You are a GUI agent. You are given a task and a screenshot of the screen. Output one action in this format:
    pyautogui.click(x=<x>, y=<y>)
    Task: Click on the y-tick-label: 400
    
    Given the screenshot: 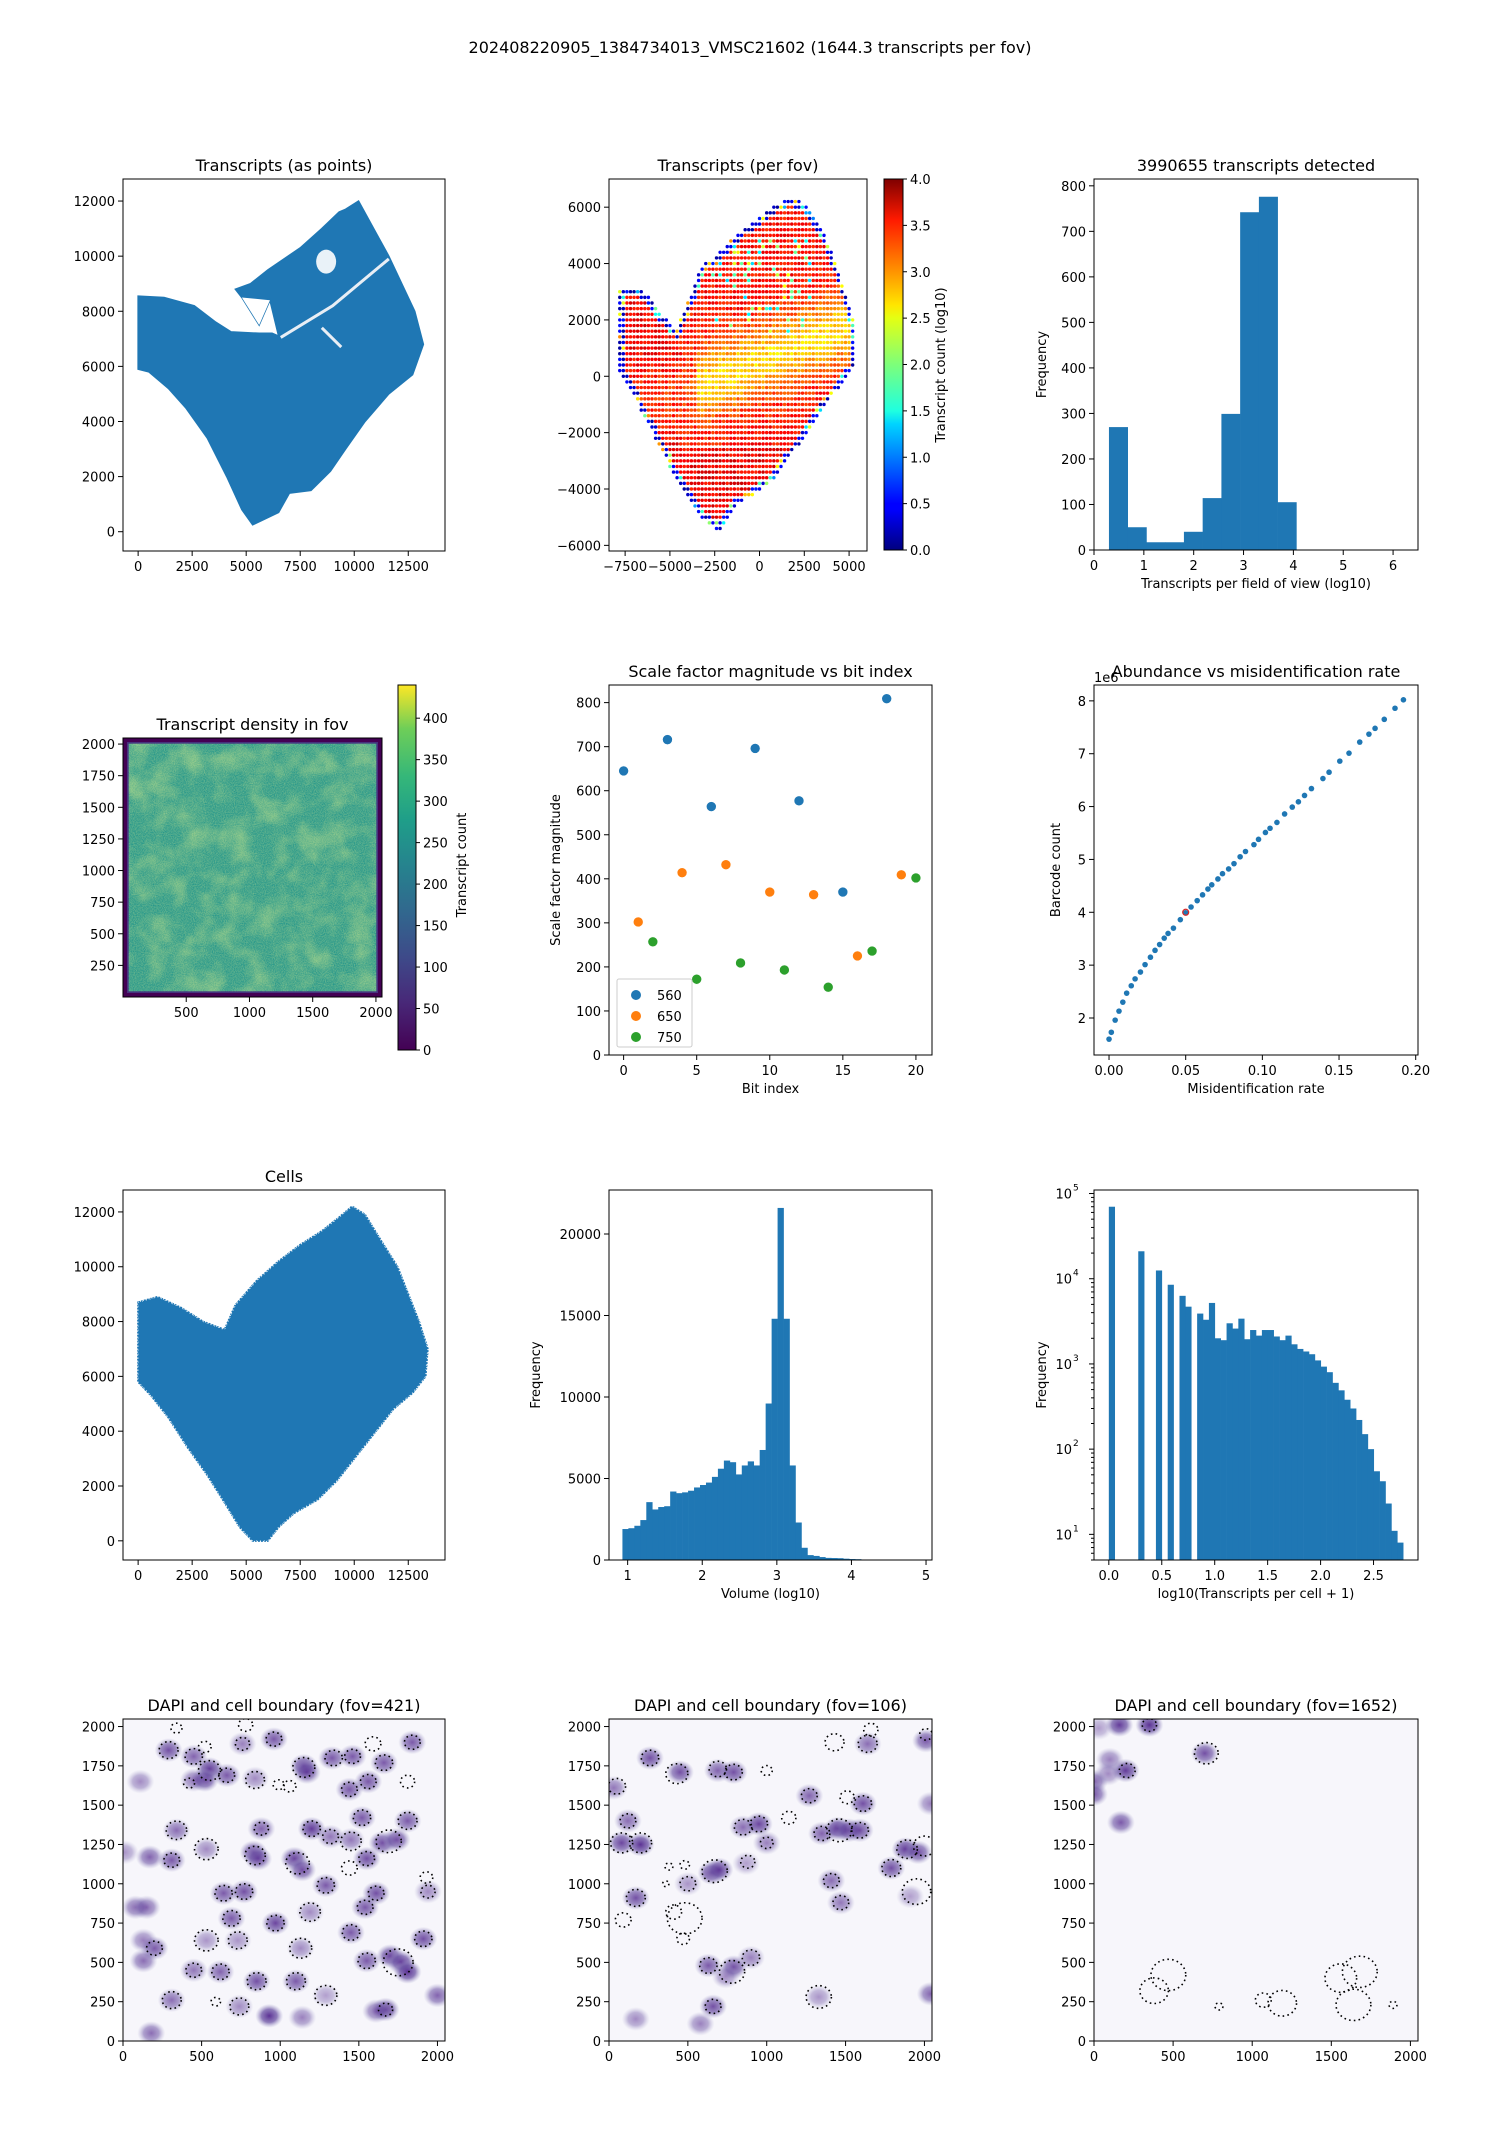 What is the action you would take?
    pyautogui.click(x=1073, y=369)
    